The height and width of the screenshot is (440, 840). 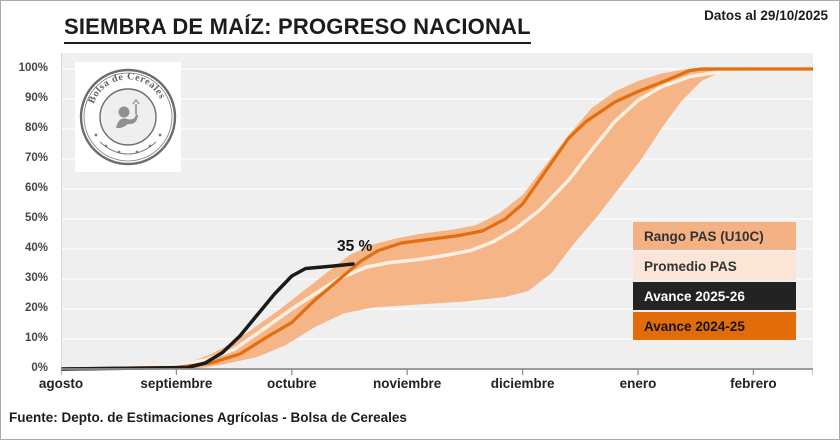 What do you see at coordinates (128, 117) in the screenshot?
I see `bolsa-de-cereales-logo: Bolsa de Cereales` at bounding box center [128, 117].